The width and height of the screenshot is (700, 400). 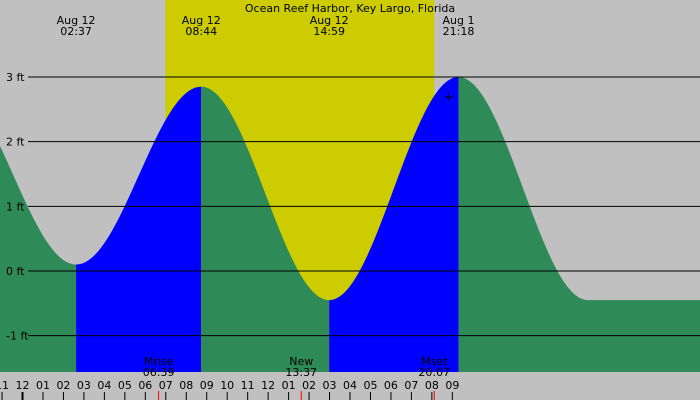 What do you see at coordinates (22, 396) in the screenshot?
I see `midnight-marker` at bounding box center [22, 396].